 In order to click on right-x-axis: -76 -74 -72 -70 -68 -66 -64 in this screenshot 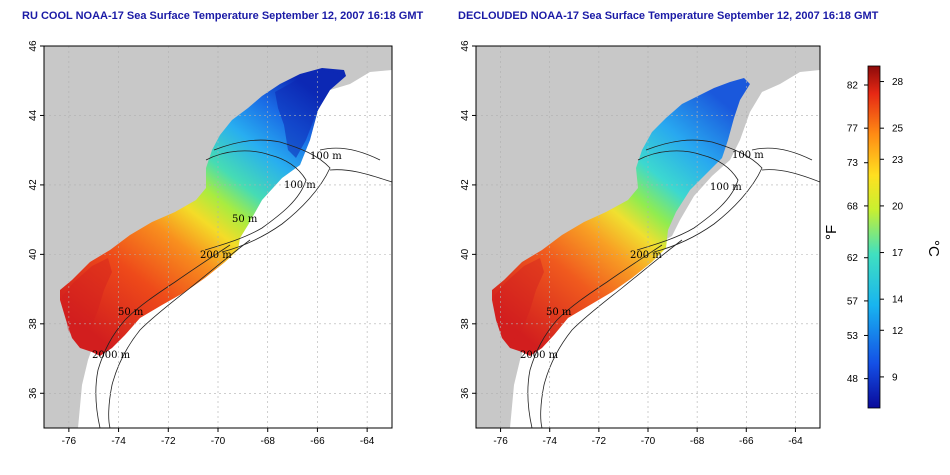, I will do `click(648, 437)`.